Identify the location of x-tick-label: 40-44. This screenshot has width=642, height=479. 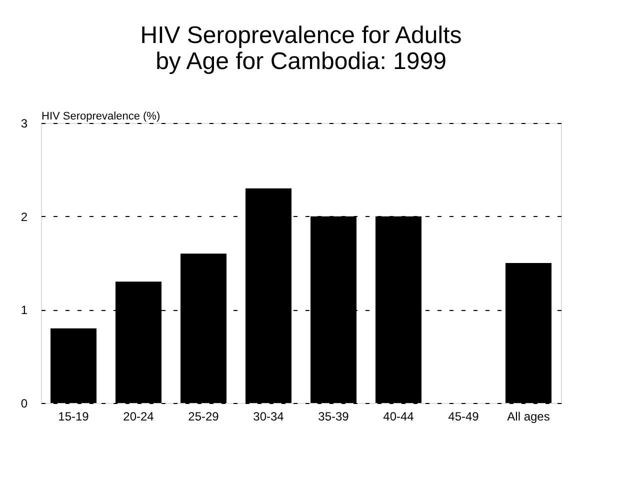
(398, 417).